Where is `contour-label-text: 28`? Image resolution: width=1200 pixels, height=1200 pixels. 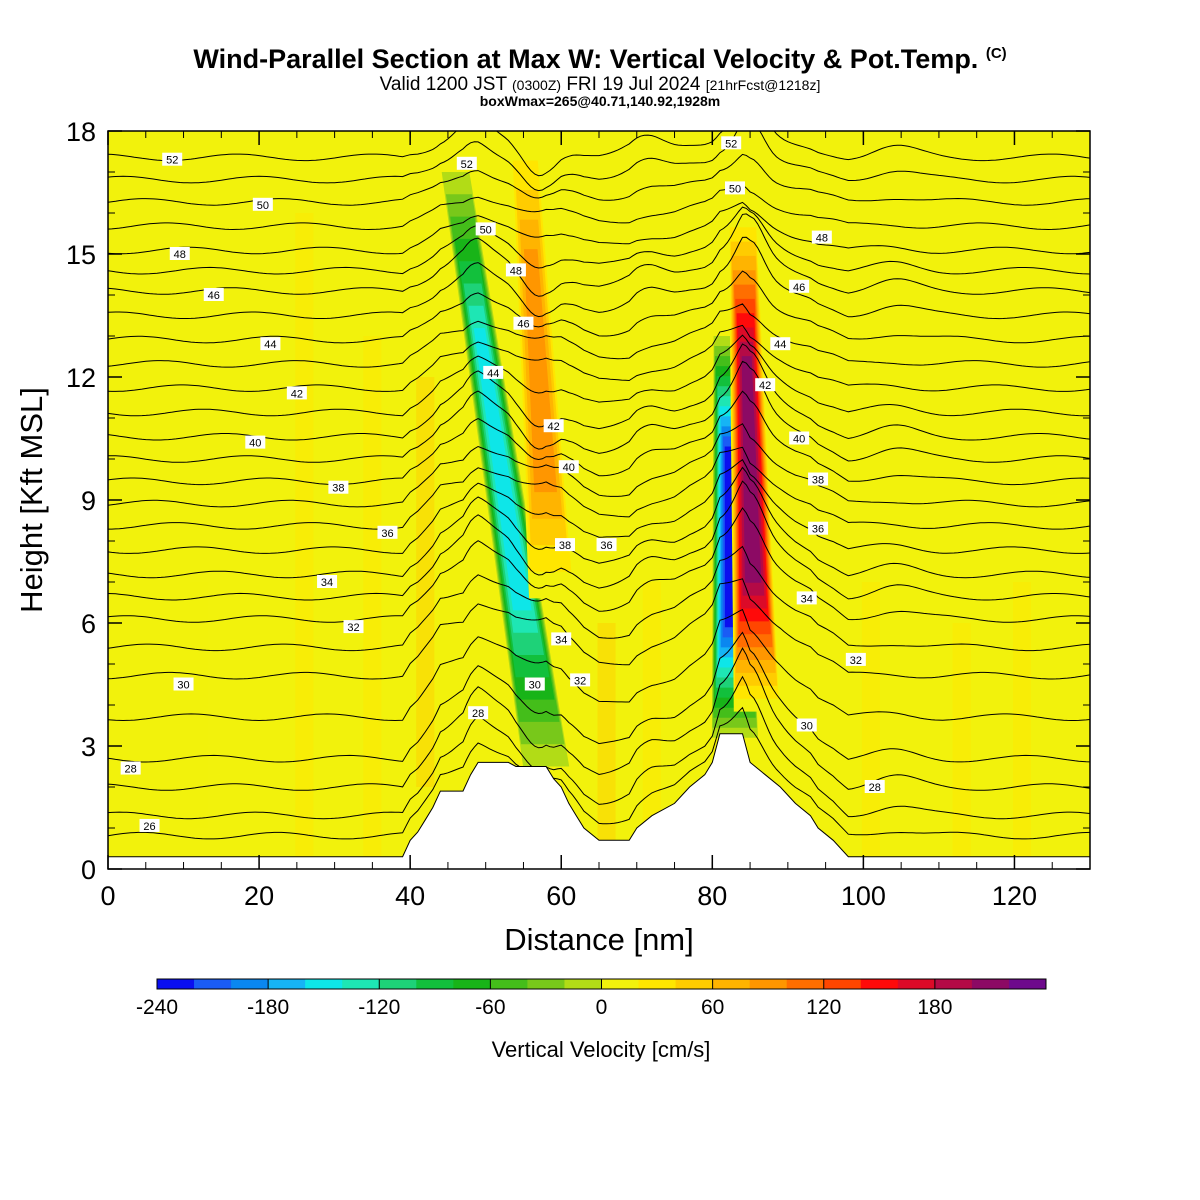 contour-label-text: 28 is located at coordinates (875, 788).